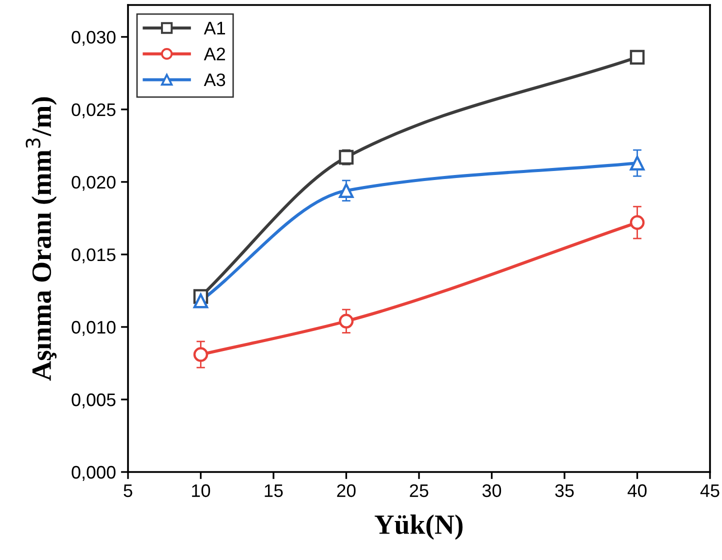  Describe the element at coordinates (128, 491) in the screenshot. I see `x-tick-label: 5` at that location.